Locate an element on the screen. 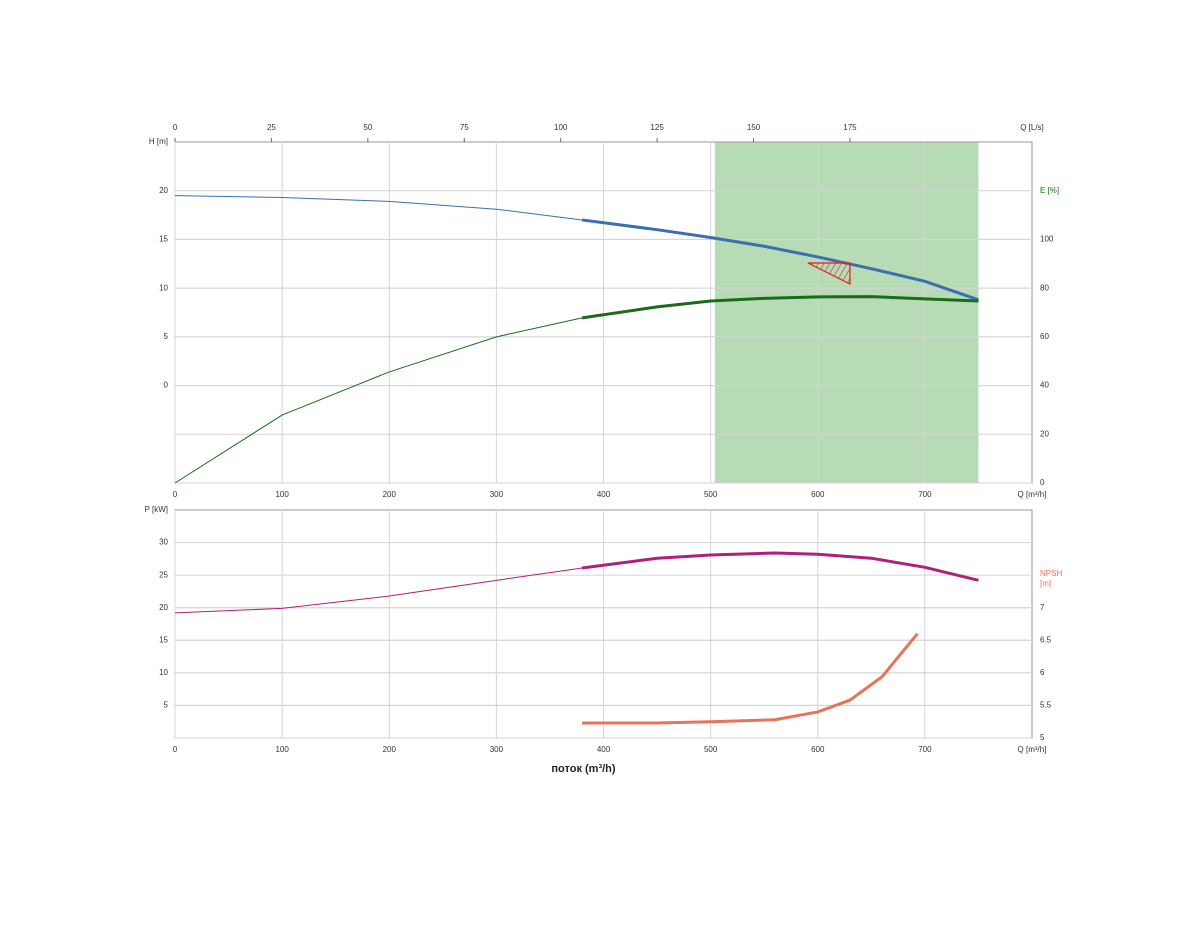  y2-tick-label: 5.5 is located at coordinates (1046, 705).